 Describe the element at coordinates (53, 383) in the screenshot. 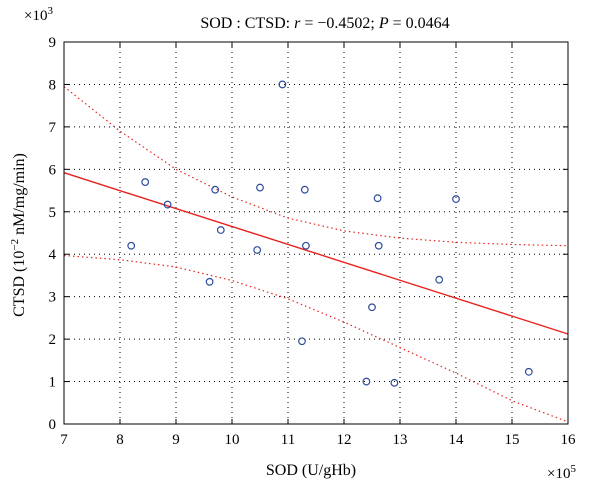

I see `y-tick-label: 1` at that location.